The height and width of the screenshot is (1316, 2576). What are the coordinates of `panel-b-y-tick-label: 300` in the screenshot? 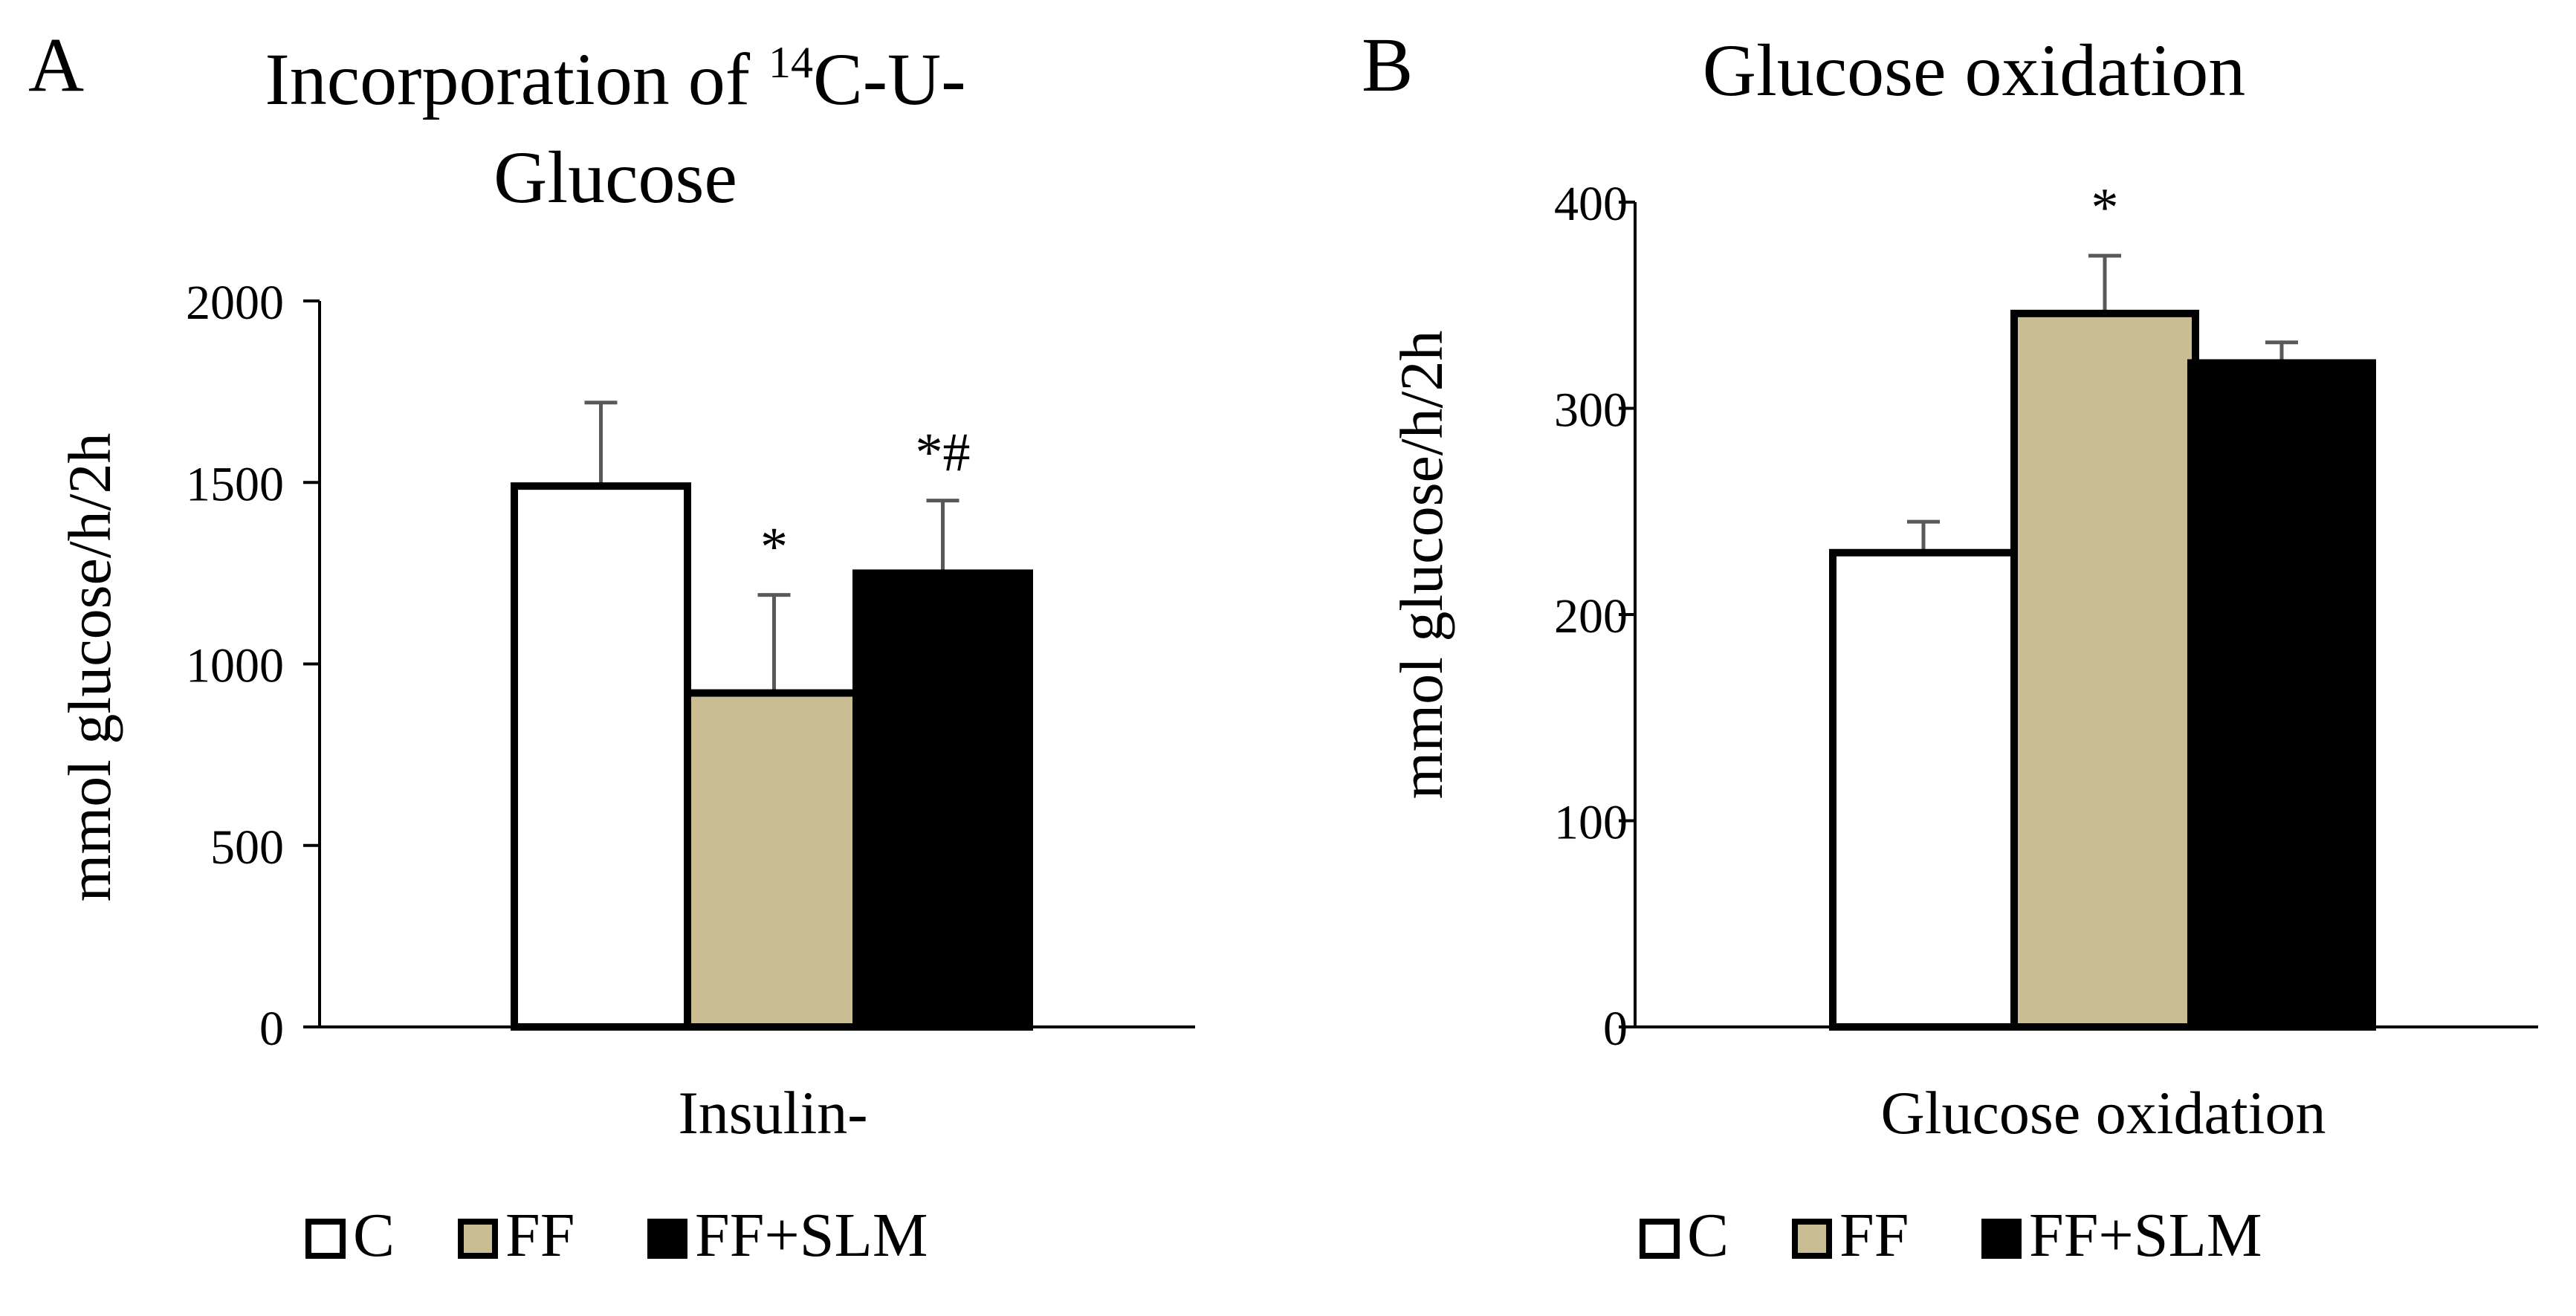 It's located at (1591, 410).